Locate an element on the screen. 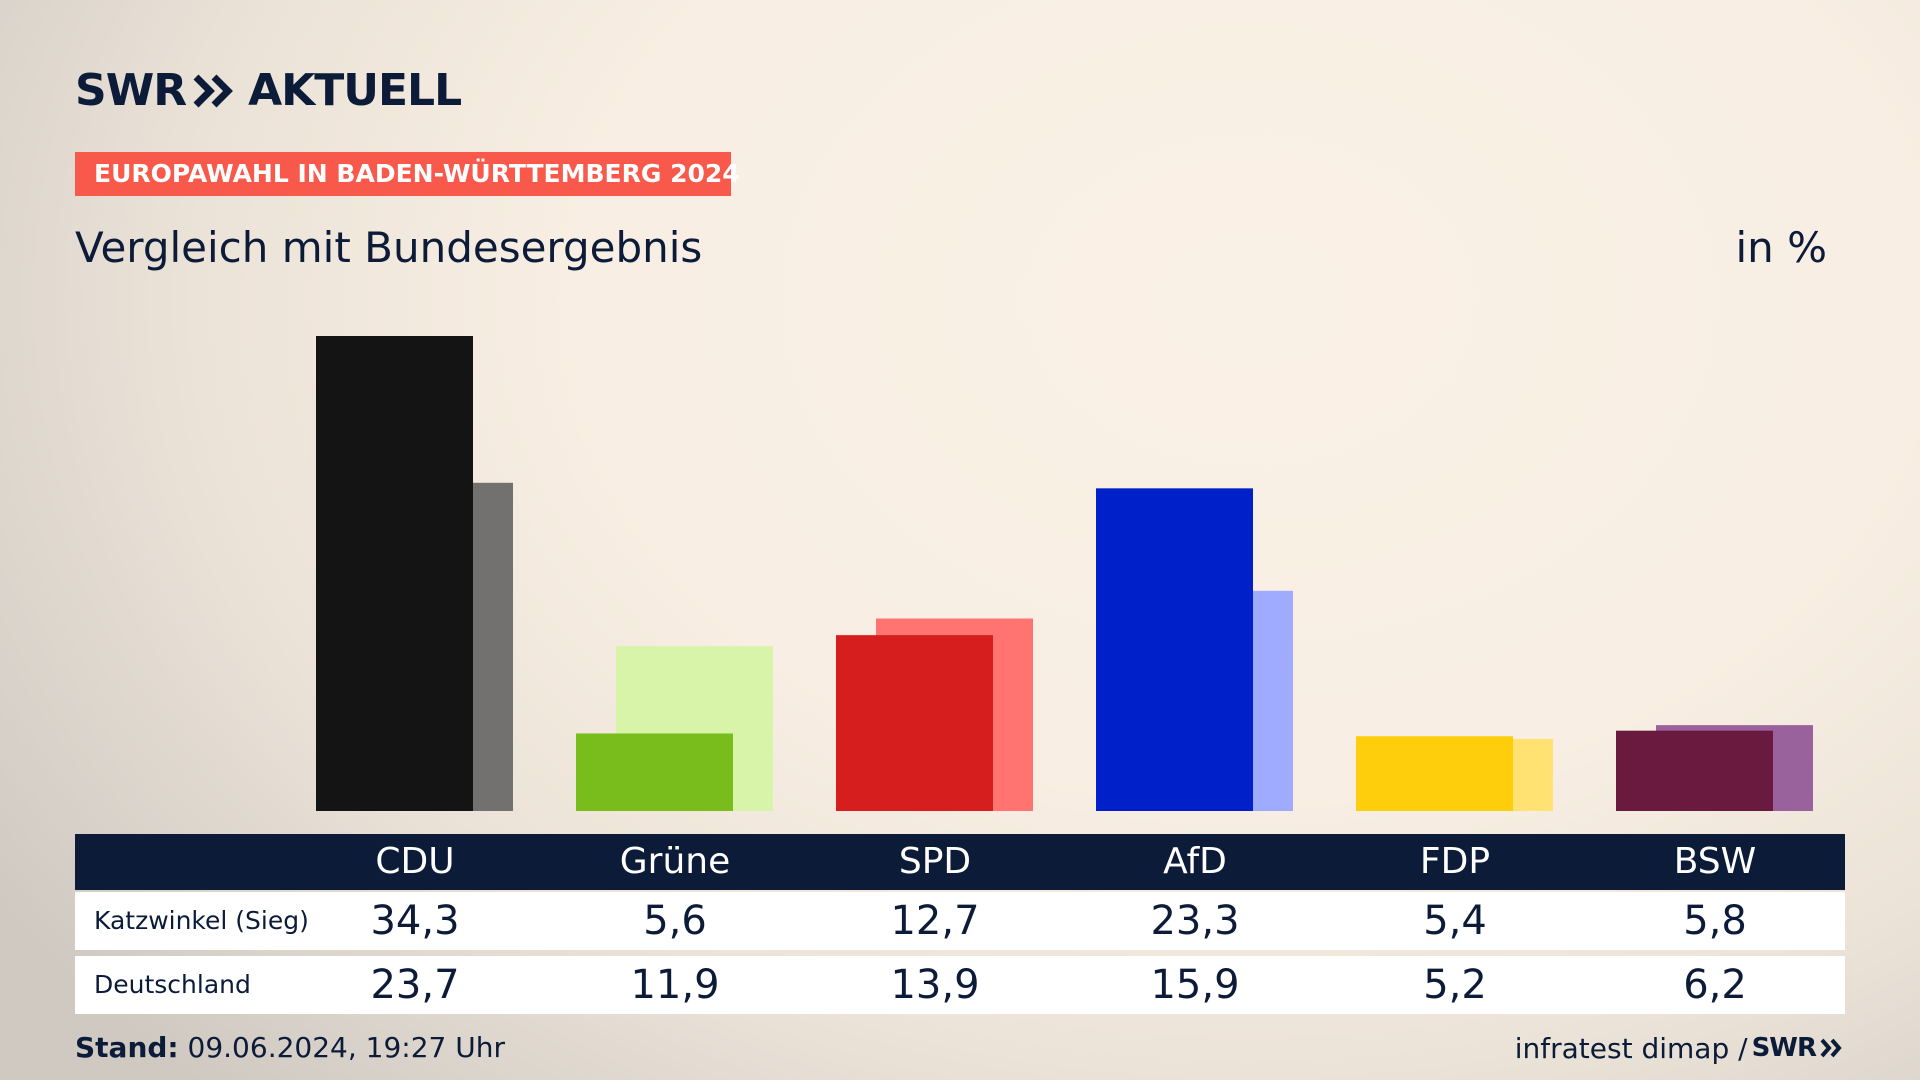  timestamp: Stand: 09.06.2024, 19:27 Uhr is located at coordinates (290, 1048).